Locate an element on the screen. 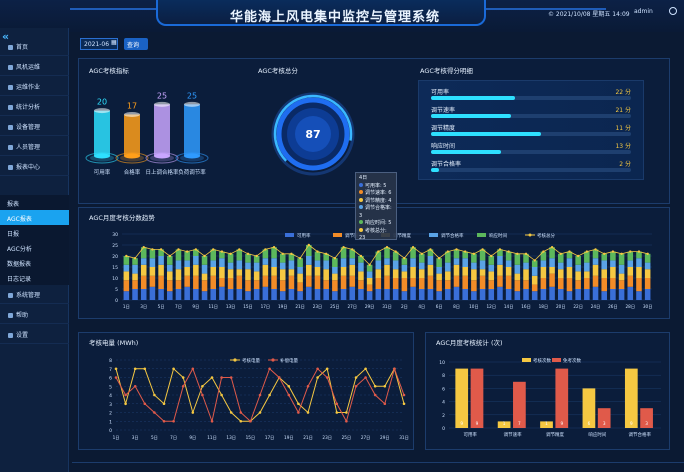 The width and height of the screenshot is (684, 472). sidebar-subitem: AGC报表 is located at coordinates (34, 217).